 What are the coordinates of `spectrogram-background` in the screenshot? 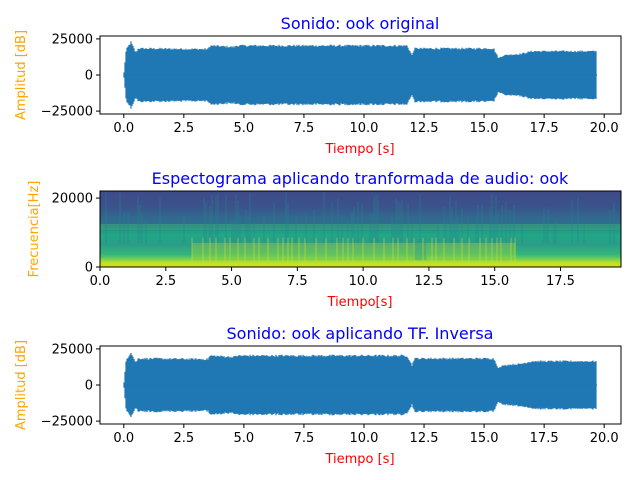 It's located at (360, 229).